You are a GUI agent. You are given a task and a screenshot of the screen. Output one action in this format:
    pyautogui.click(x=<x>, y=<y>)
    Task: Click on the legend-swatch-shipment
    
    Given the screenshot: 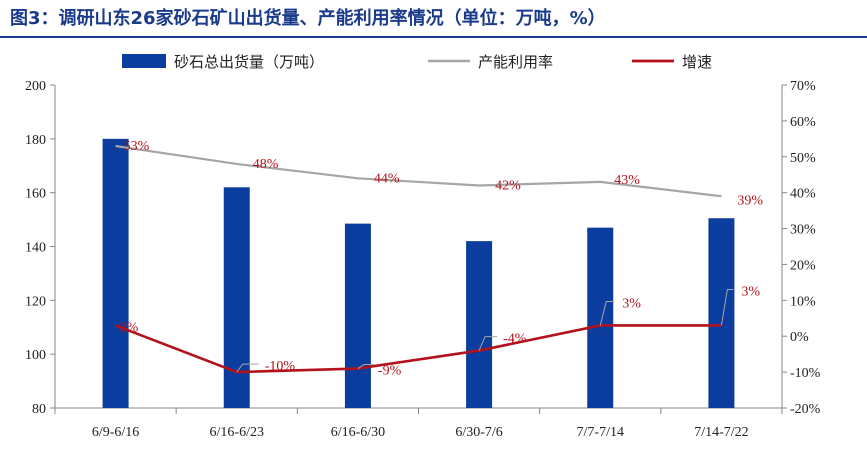 What is the action you would take?
    pyautogui.click(x=144, y=61)
    